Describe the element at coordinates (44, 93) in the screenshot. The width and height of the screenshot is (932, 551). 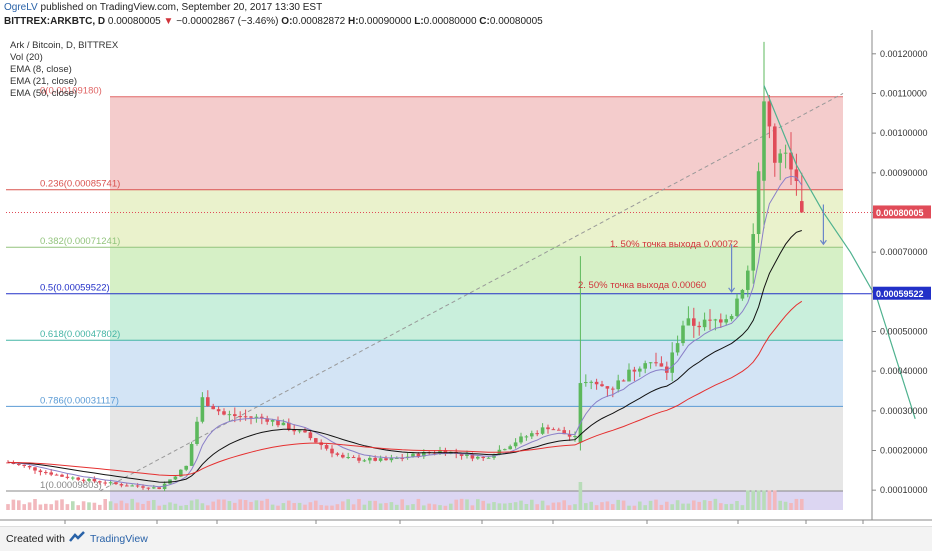
I see `legend-ema50: EMA (50, close)` at that location.